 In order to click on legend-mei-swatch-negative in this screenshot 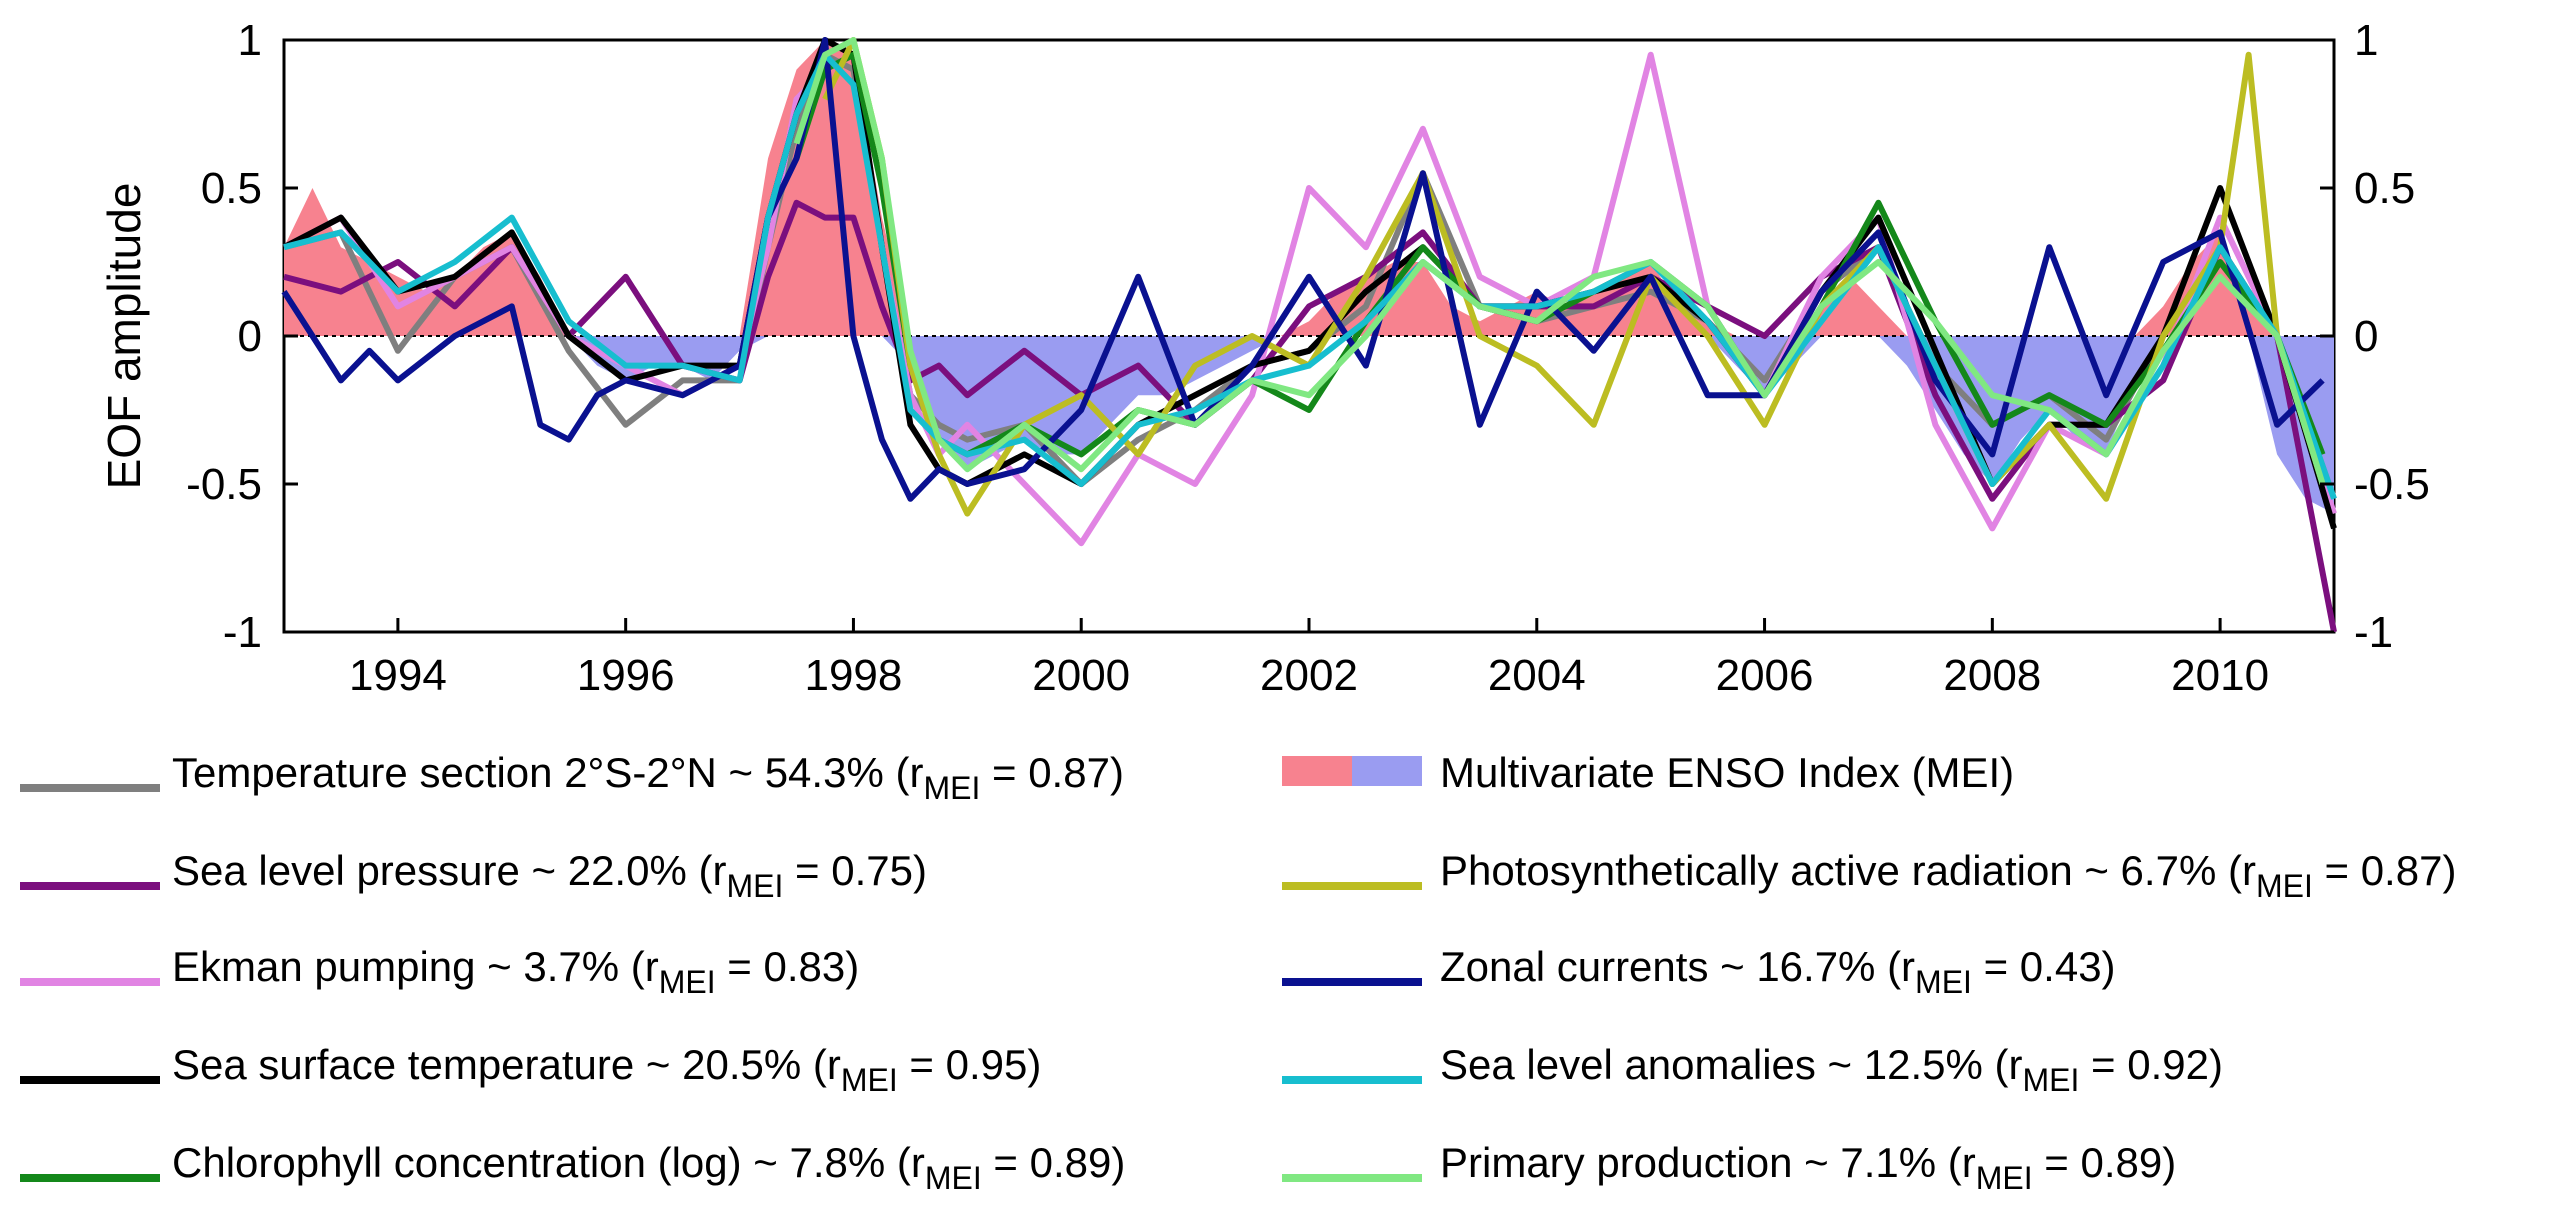, I will do `click(1387, 771)`.